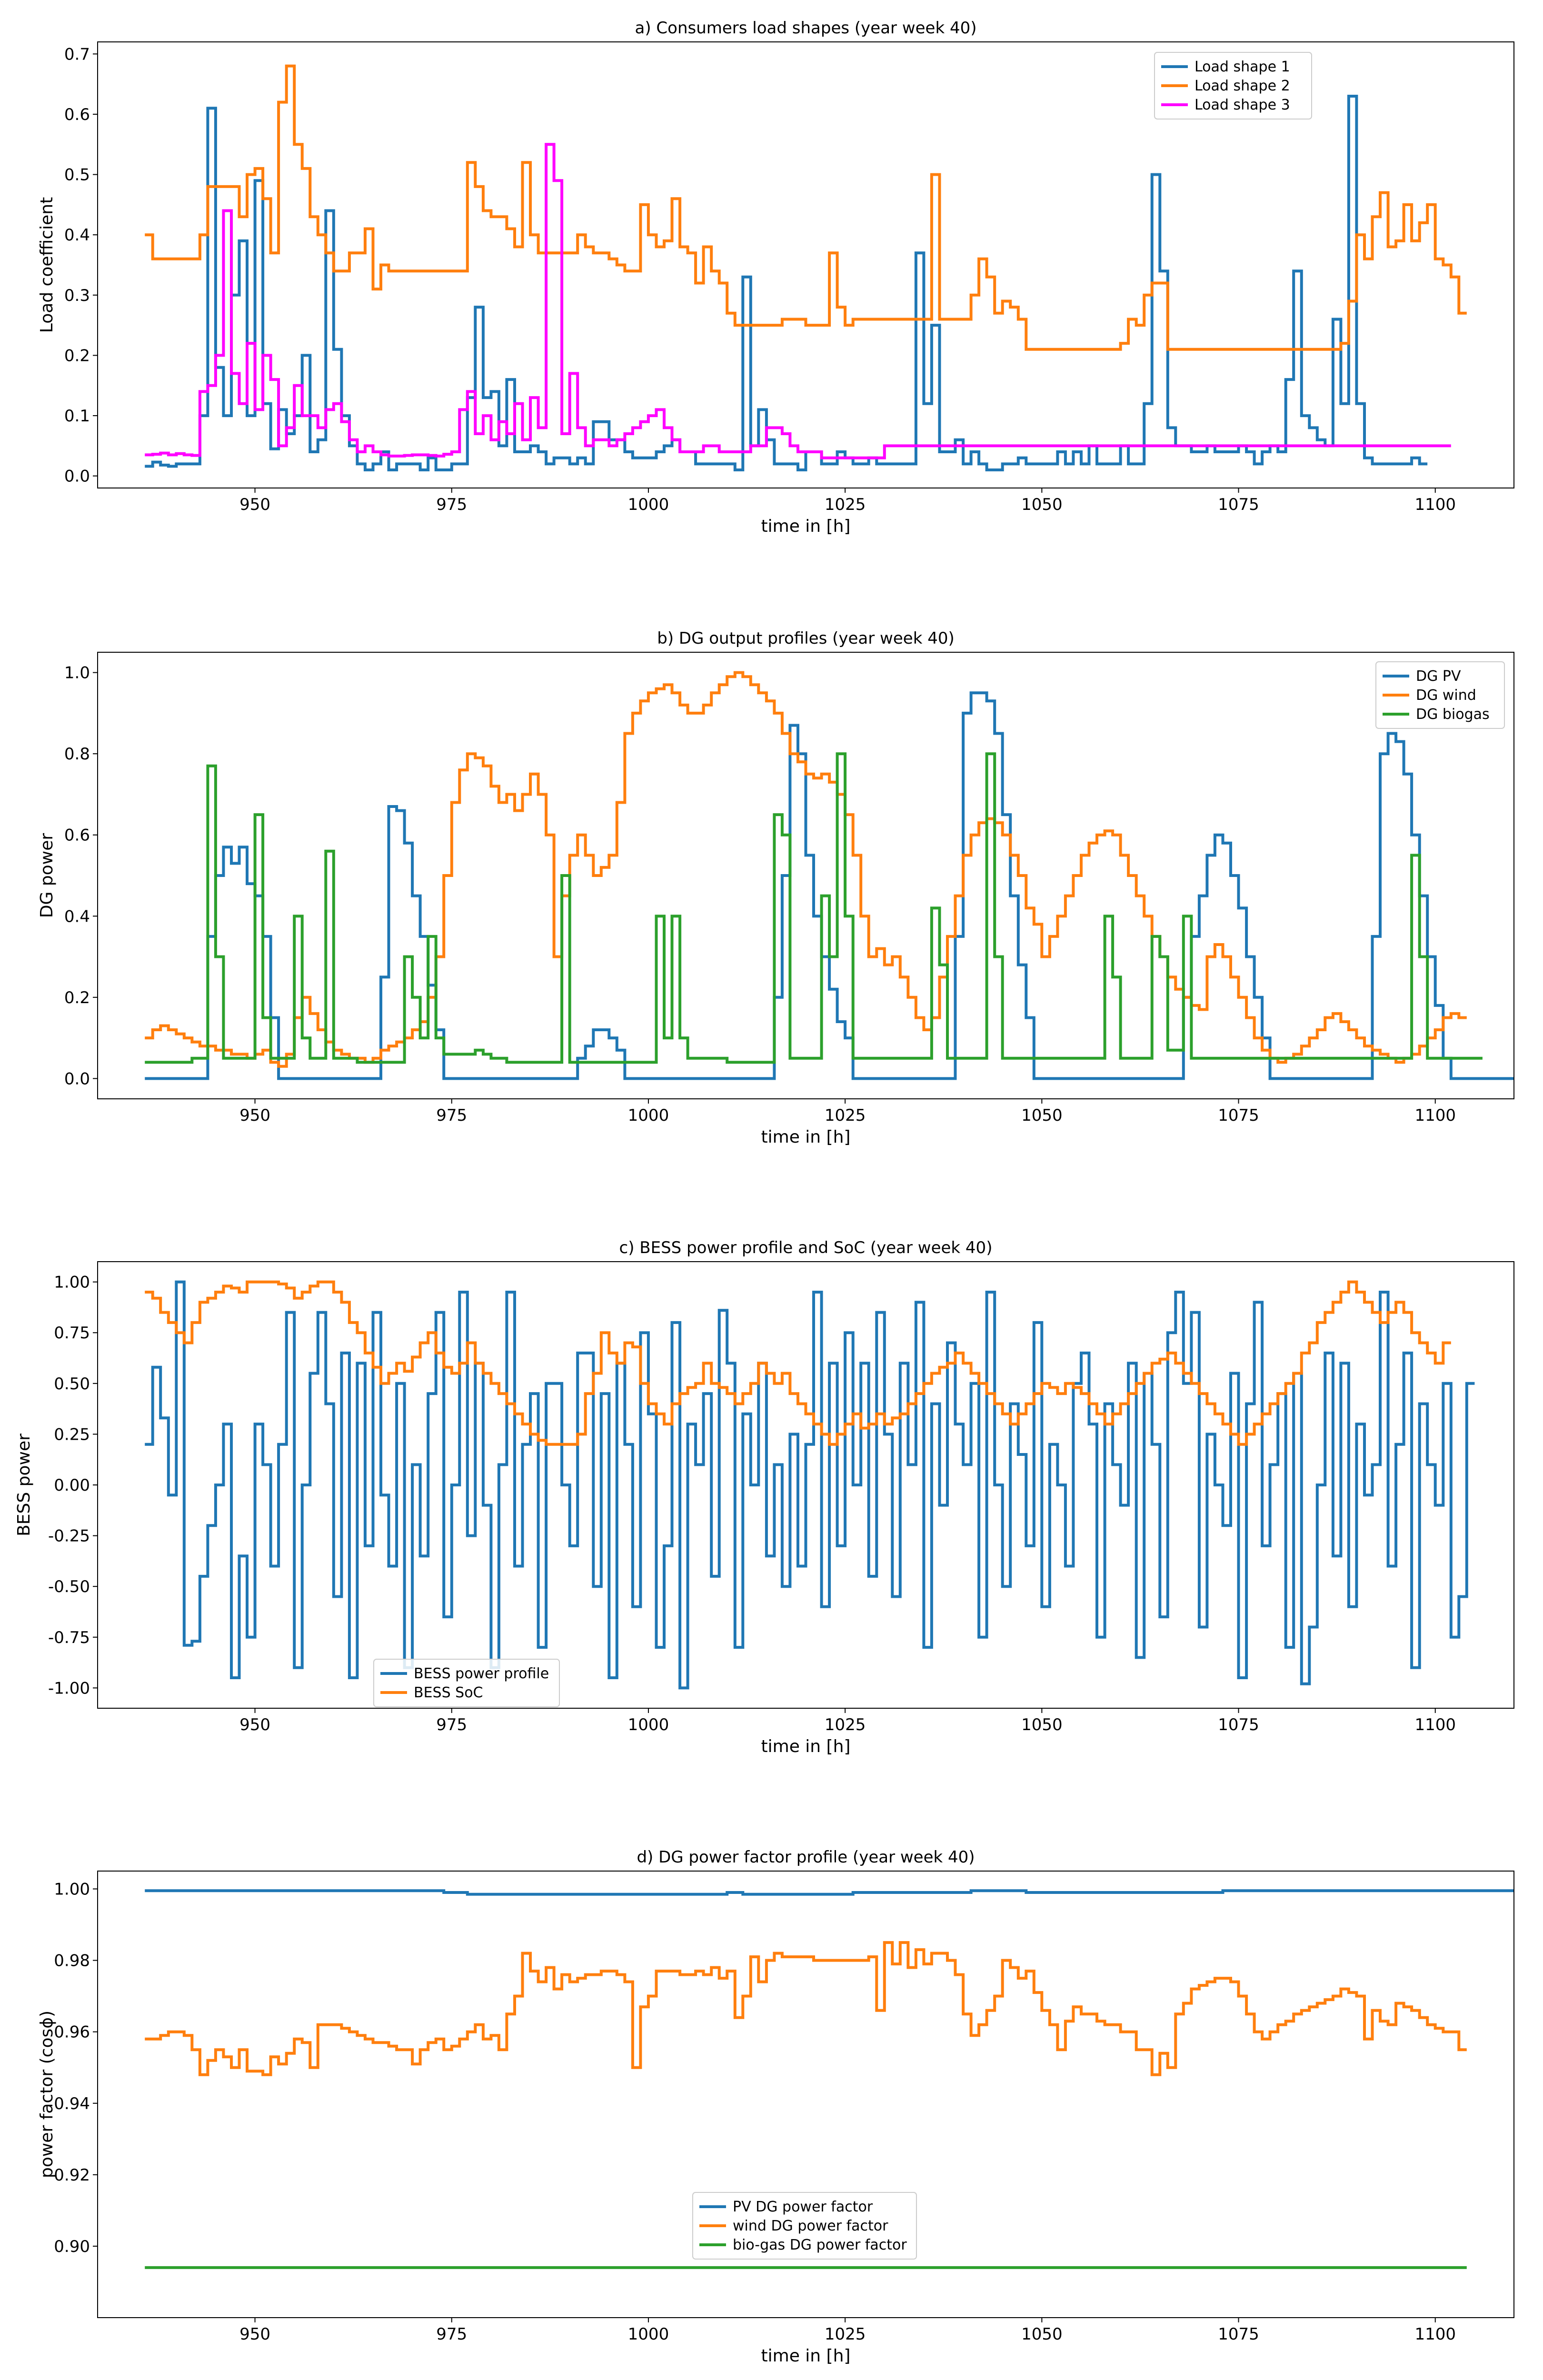 This screenshot has height=2380, width=1543. I want to click on chart-title: a) Consumers load shapes (year week 40), so click(806, 28).